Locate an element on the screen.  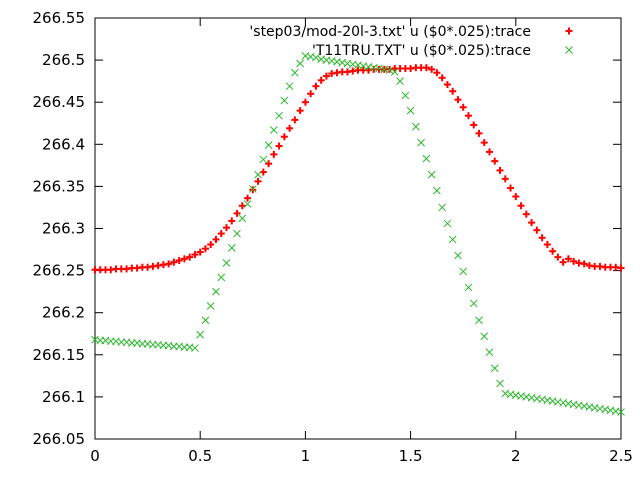
x-tick-label: 0.5 is located at coordinates (200, 456).